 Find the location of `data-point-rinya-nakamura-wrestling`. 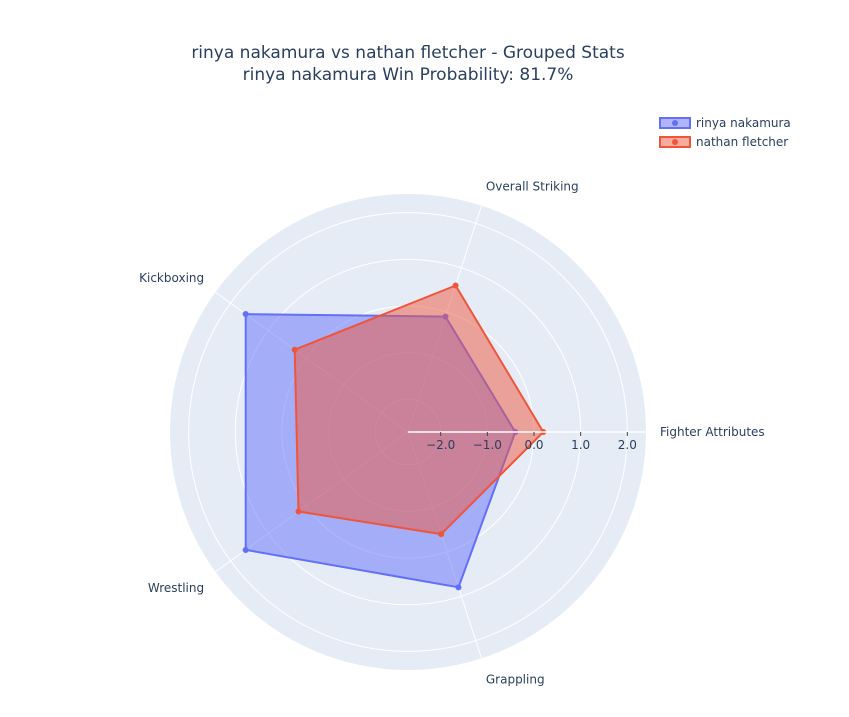

data-point-rinya-nakamura-wrestling is located at coordinates (245, 549).